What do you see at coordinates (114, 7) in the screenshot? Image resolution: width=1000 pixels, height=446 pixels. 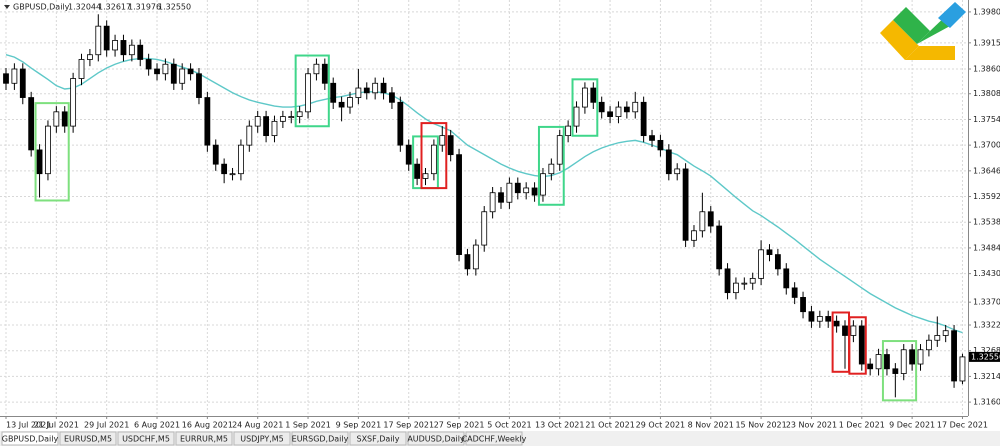 I see `ohlc-value: 1.32617` at bounding box center [114, 7].